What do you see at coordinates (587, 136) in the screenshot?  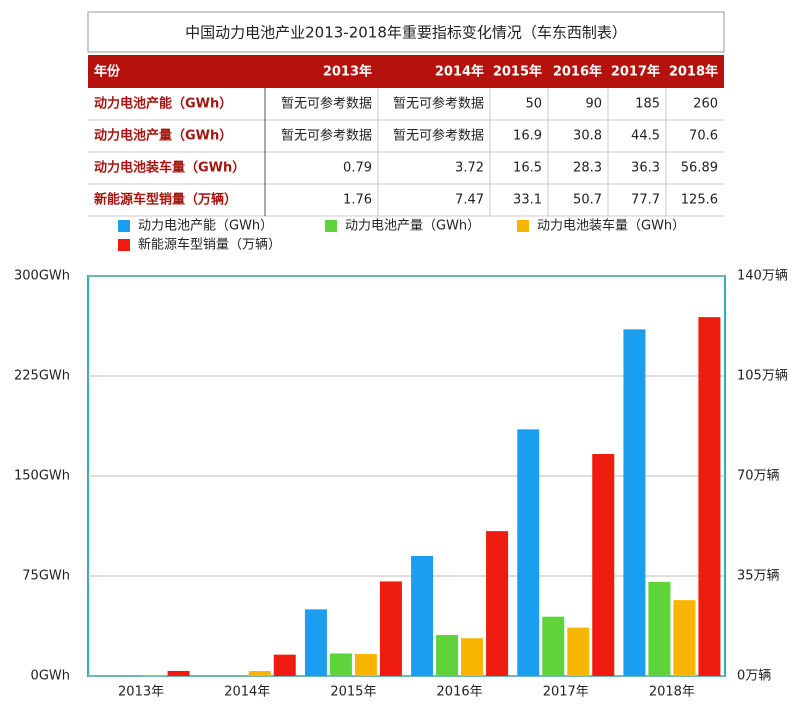 I see `table-cell: 30.8` at bounding box center [587, 136].